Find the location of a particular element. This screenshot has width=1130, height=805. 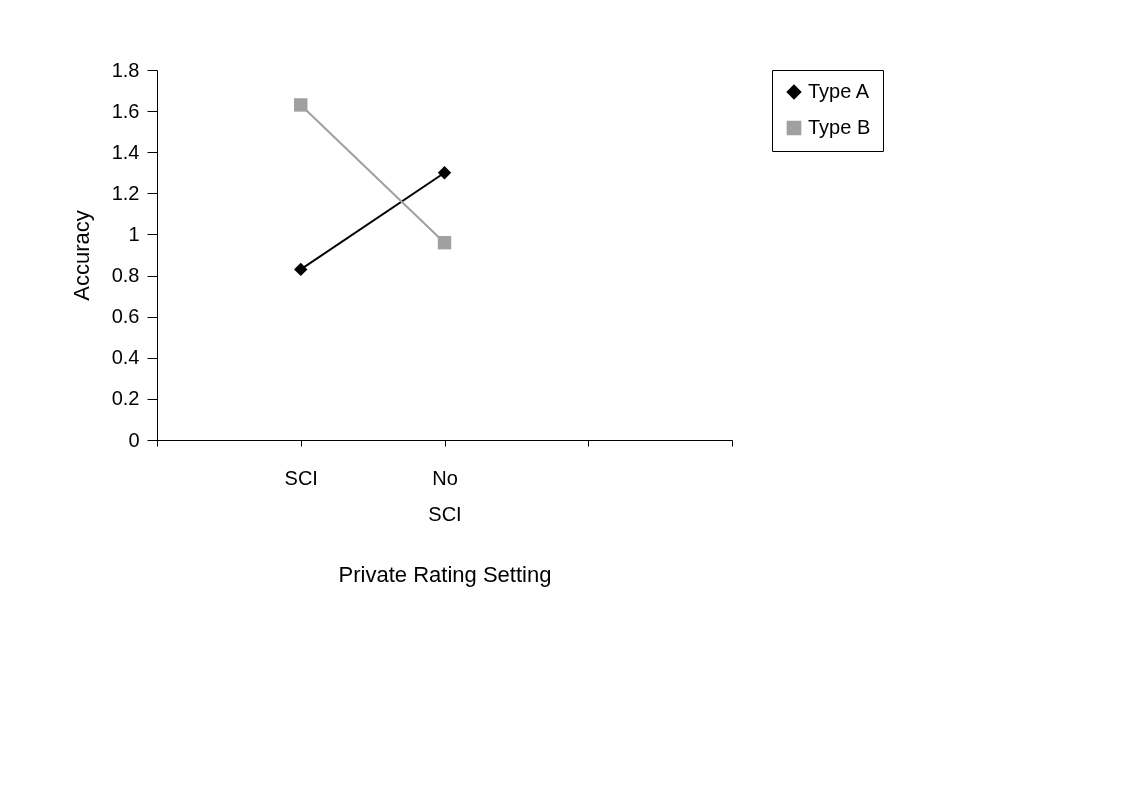

legend-label: Type B is located at coordinates (839, 127).